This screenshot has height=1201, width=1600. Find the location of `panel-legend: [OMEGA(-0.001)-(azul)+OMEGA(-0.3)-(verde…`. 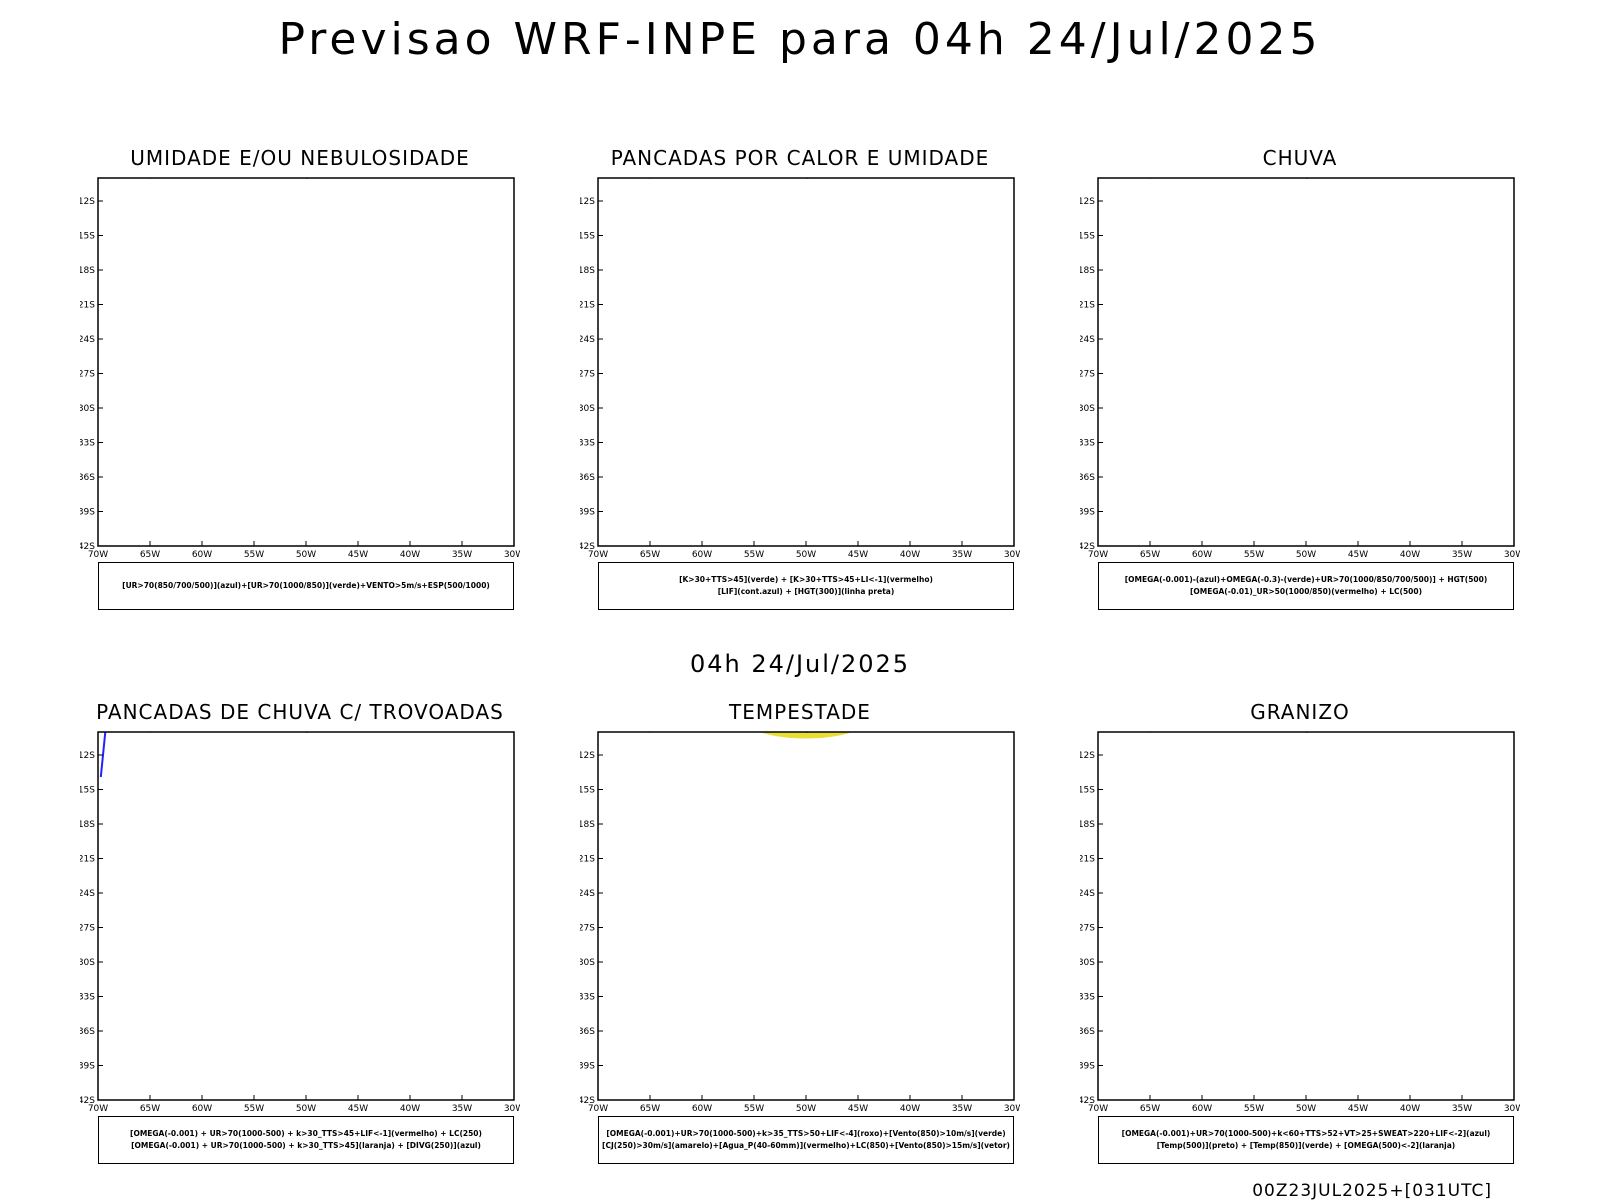

panel-legend: [OMEGA(-0.001)-(azul)+OMEGA(-0.3)-(verde… is located at coordinates (1306, 586).